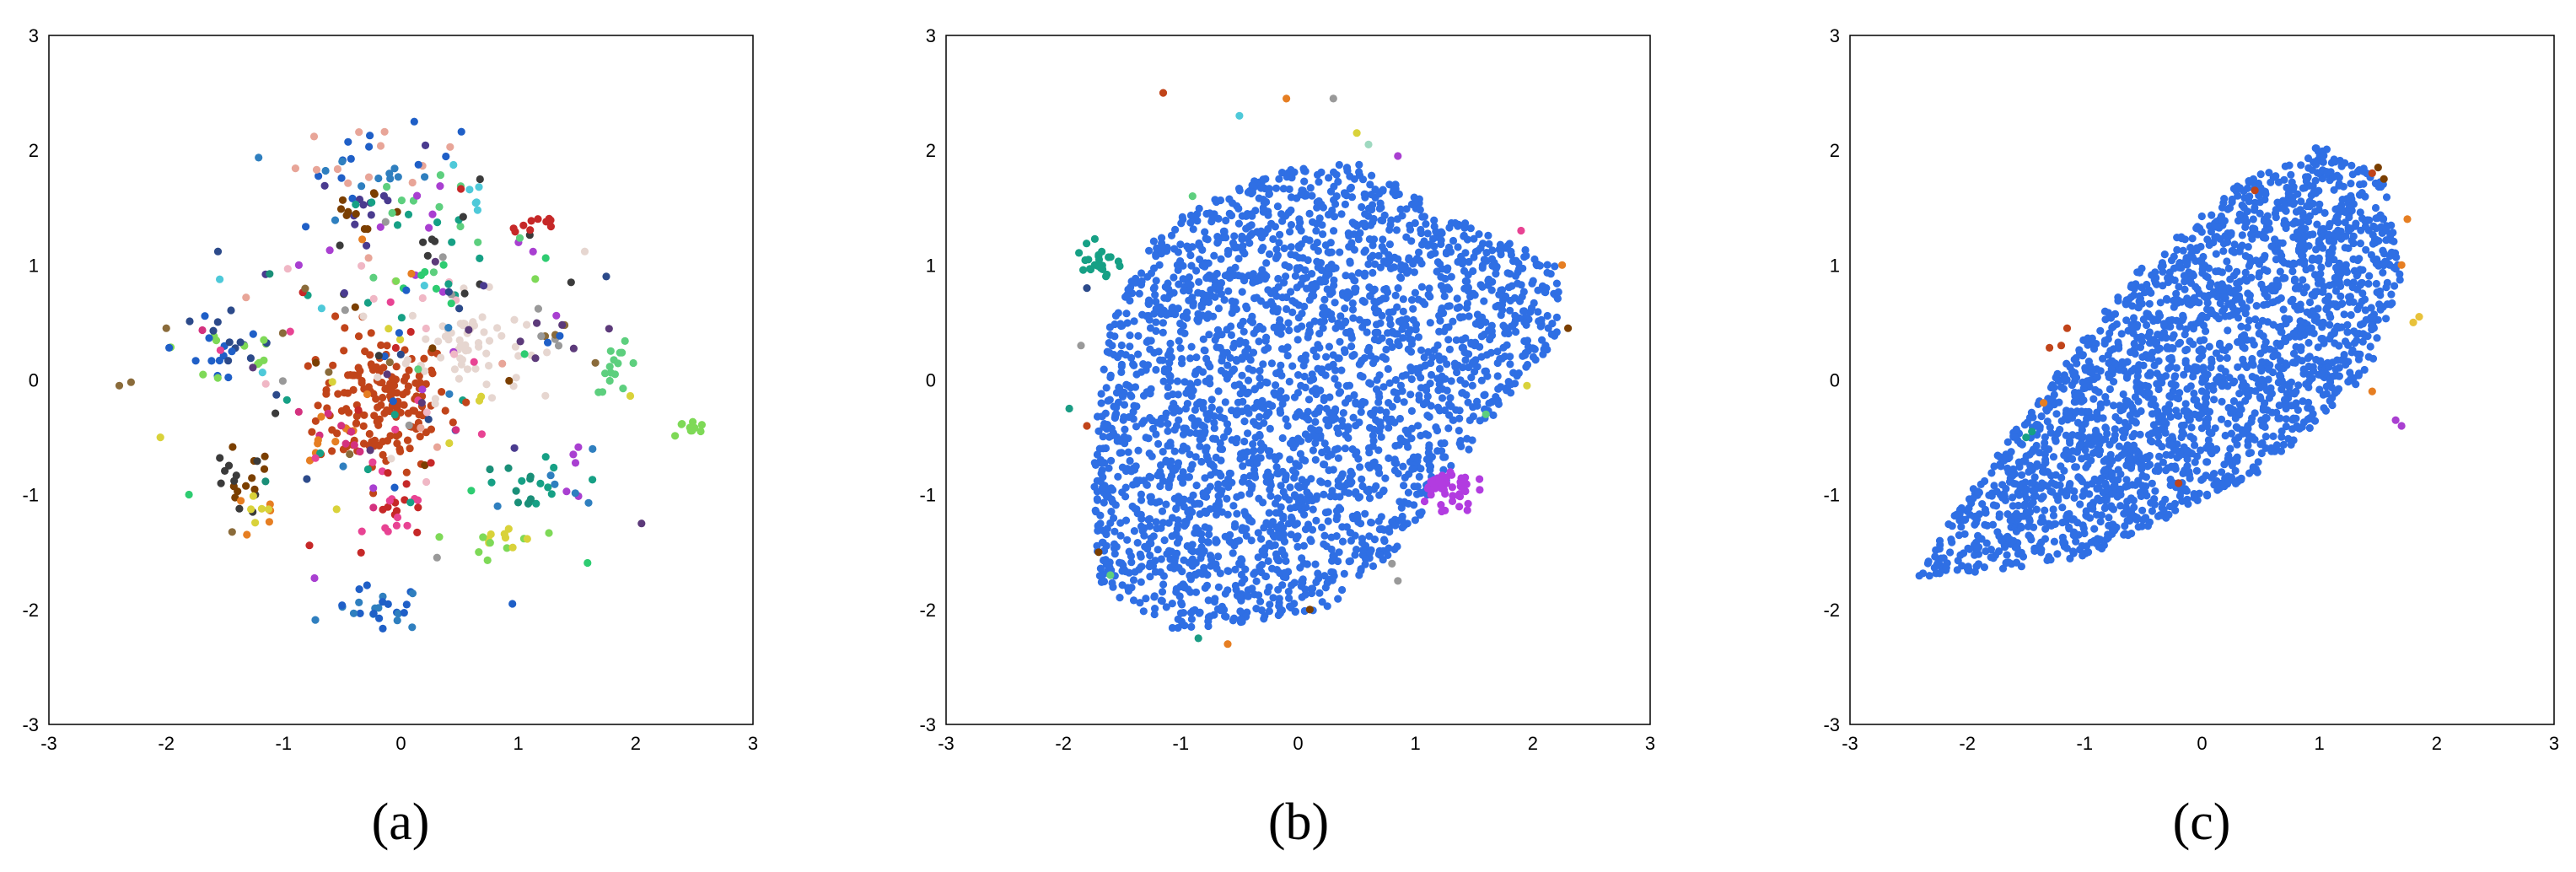 The width and height of the screenshot is (2576, 872). Describe the element at coordinates (1319, 369) in the screenshot. I see `scatter-points-b` at that location.